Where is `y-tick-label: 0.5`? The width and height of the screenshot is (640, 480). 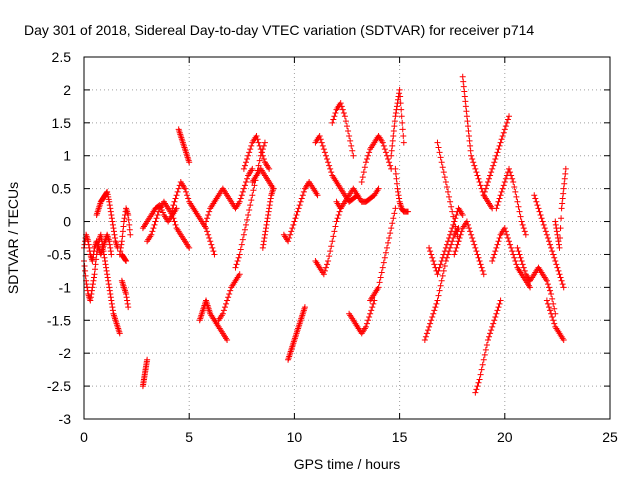 y-tick-label: 0.5 is located at coordinates (62, 189).